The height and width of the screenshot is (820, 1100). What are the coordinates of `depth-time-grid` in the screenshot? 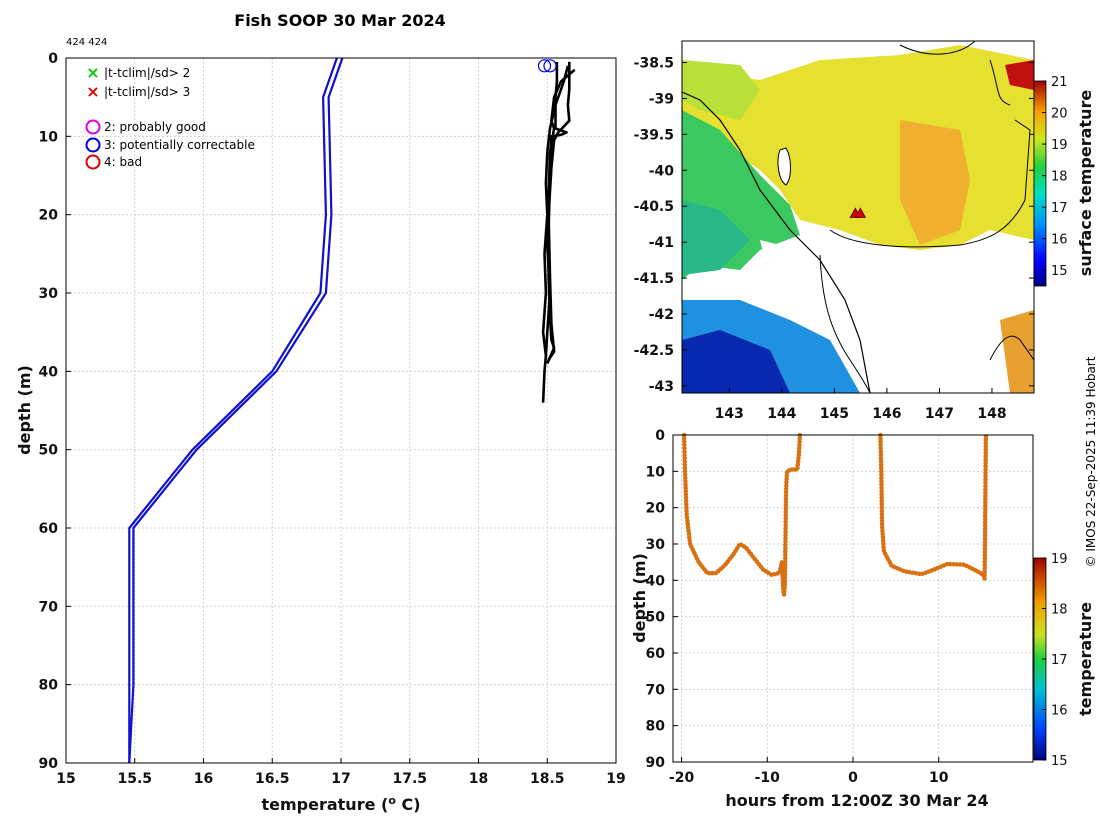 It's located at (853, 598).